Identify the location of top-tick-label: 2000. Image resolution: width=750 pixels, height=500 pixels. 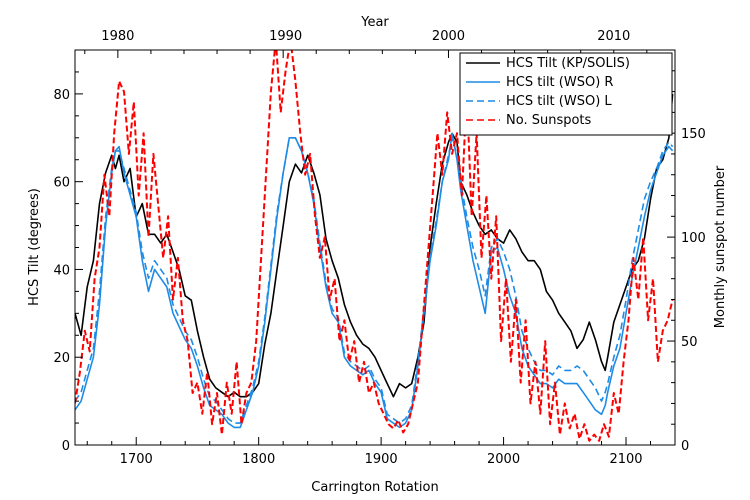
(448, 36).